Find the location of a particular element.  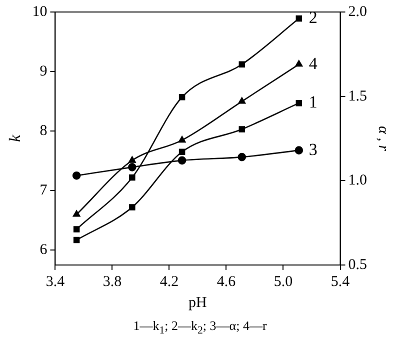

series-label: 3 is located at coordinates (313, 149).